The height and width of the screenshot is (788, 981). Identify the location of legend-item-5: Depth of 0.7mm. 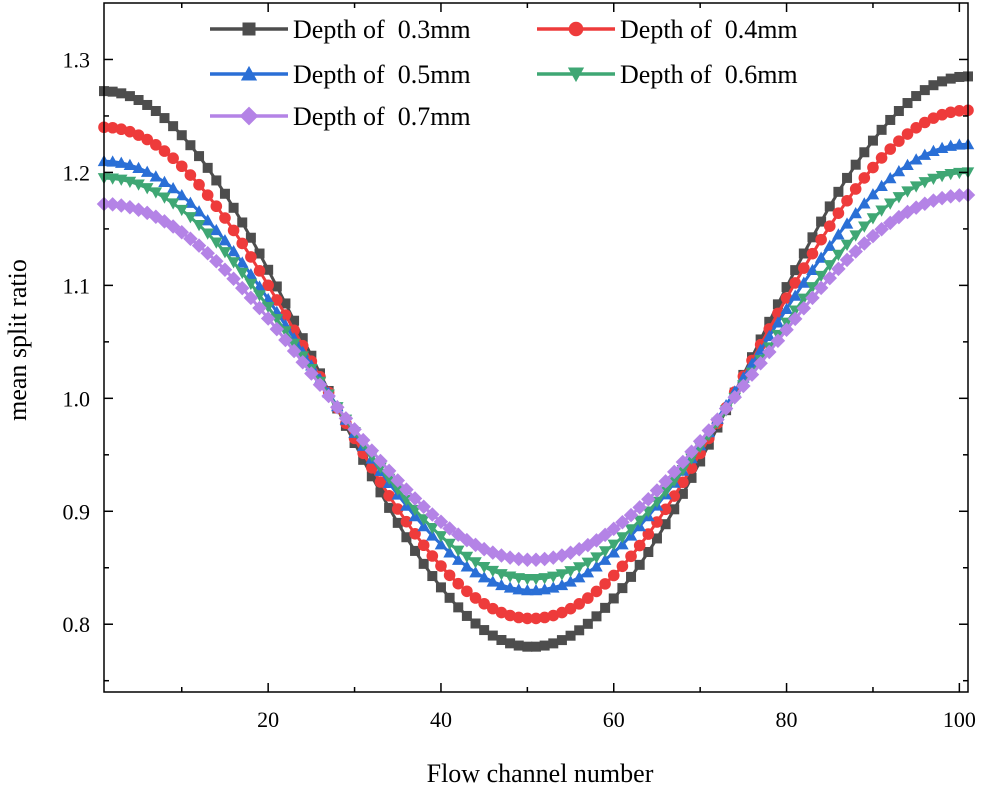
(340, 116).